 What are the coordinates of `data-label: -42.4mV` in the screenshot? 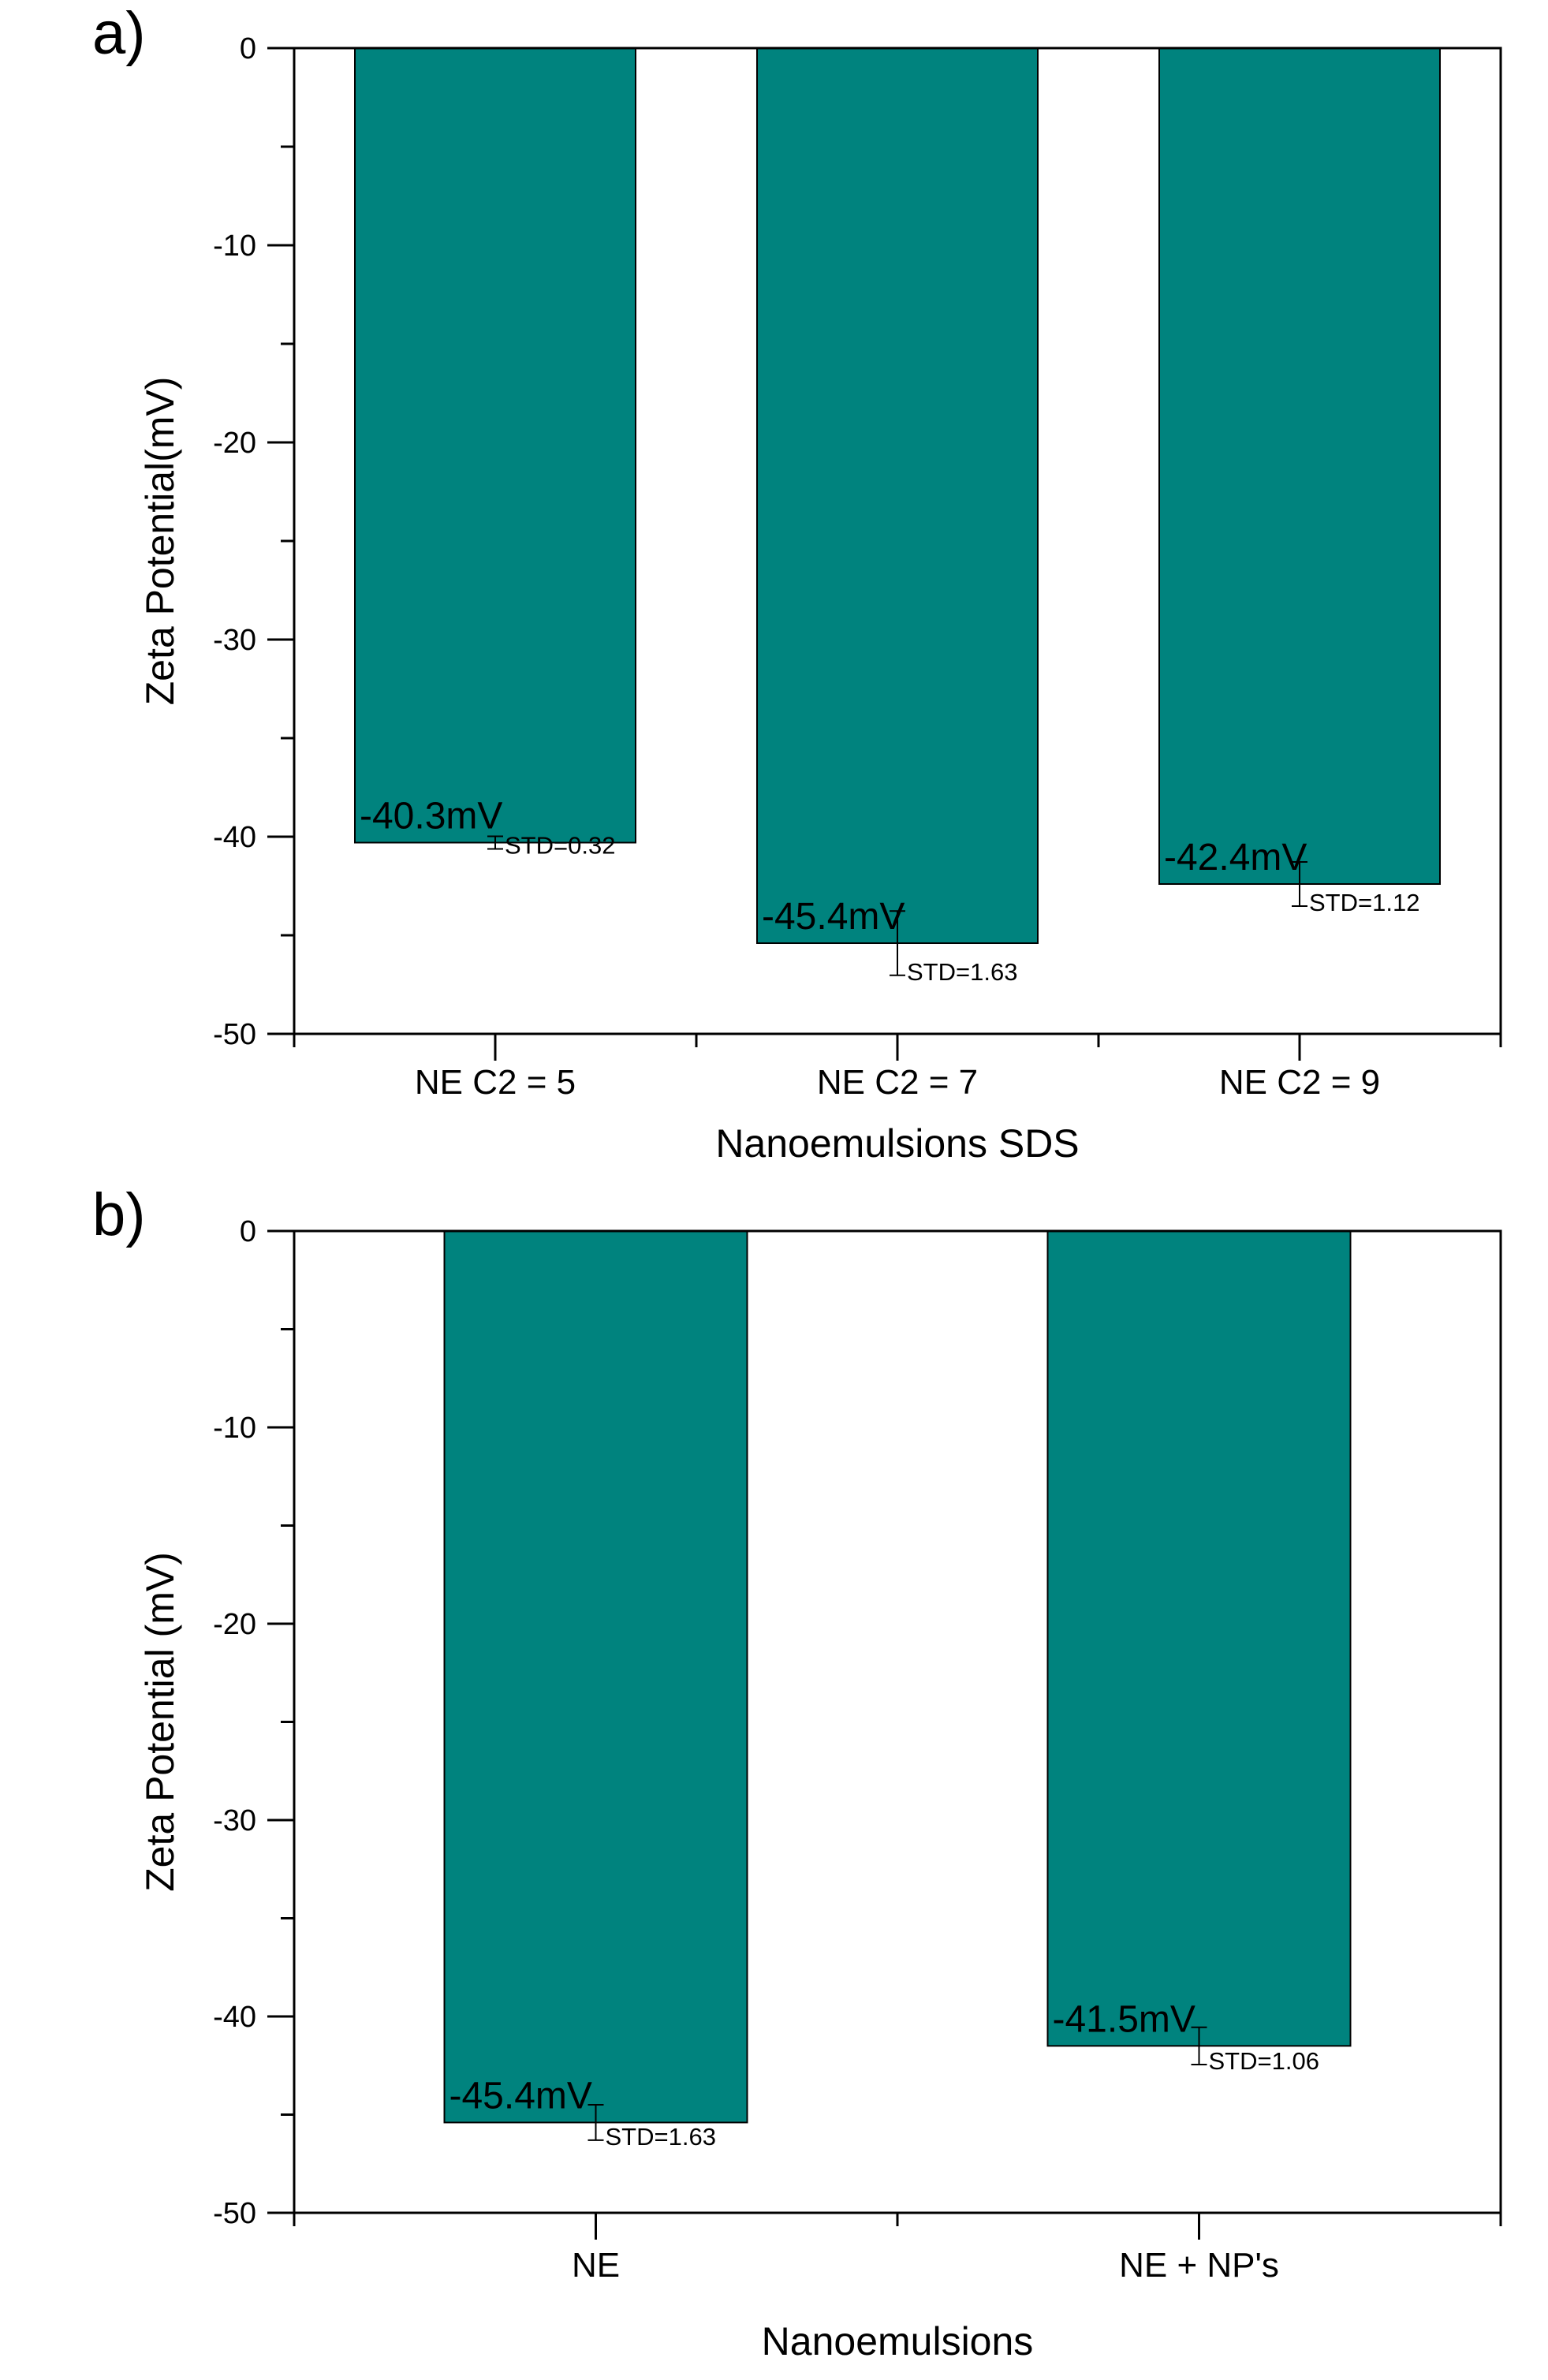 It's located at (1235, 858).